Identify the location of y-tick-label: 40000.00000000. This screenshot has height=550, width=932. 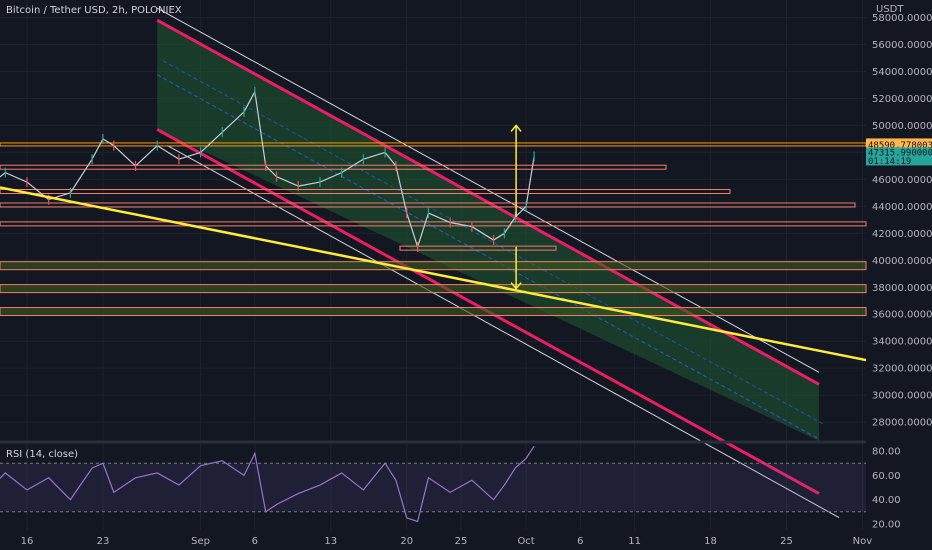
(902, 261).